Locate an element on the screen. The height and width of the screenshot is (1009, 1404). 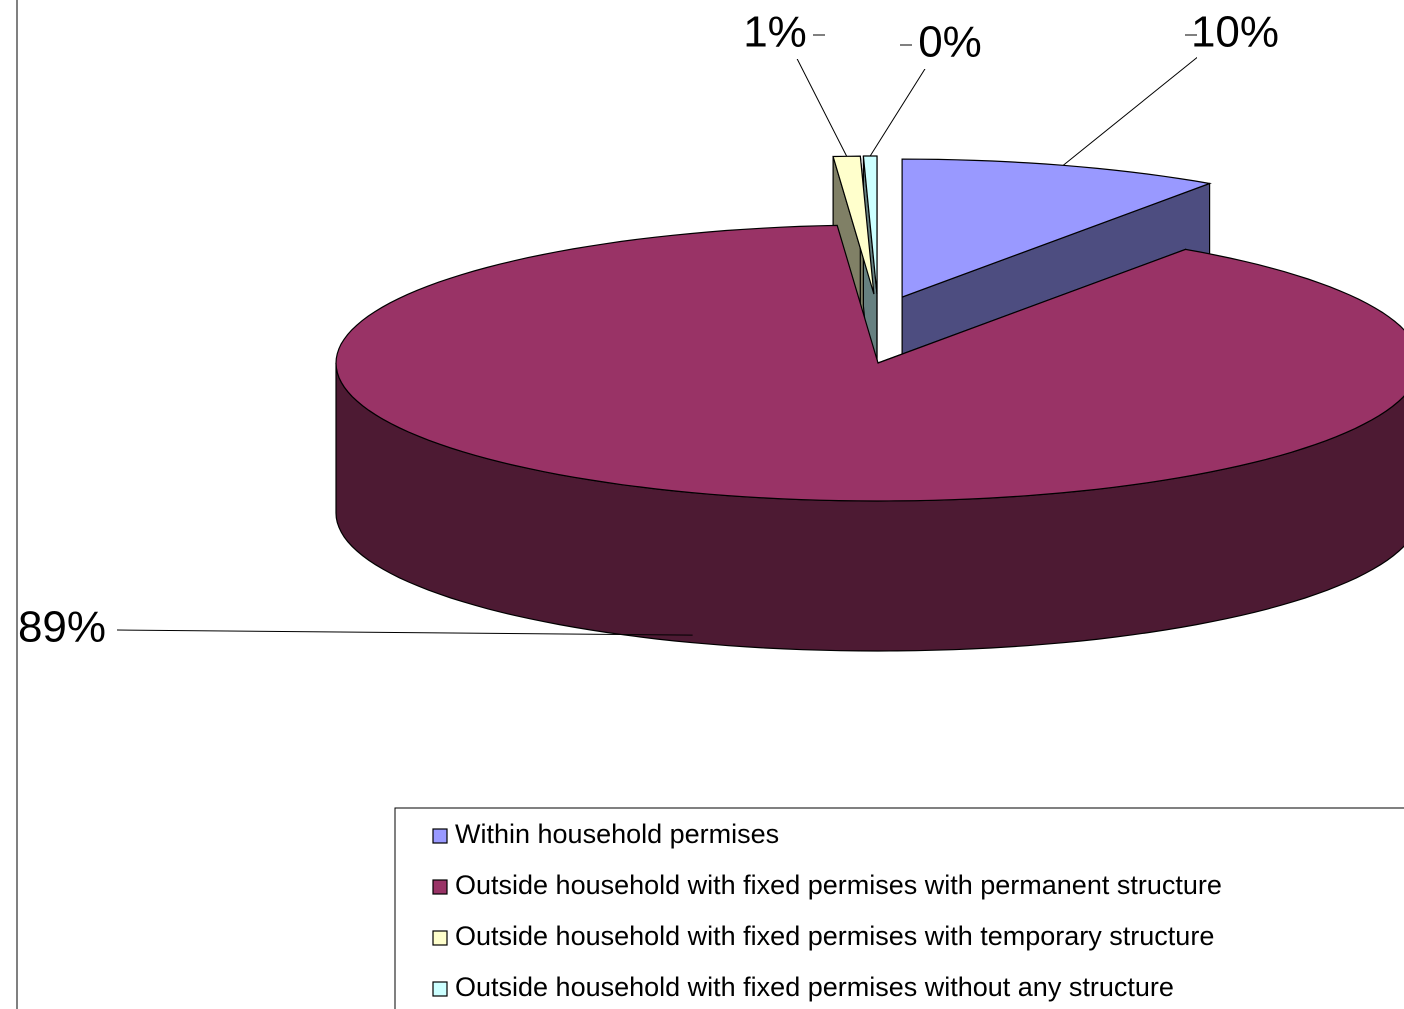
leader-line is located at coordinates (404, 632).